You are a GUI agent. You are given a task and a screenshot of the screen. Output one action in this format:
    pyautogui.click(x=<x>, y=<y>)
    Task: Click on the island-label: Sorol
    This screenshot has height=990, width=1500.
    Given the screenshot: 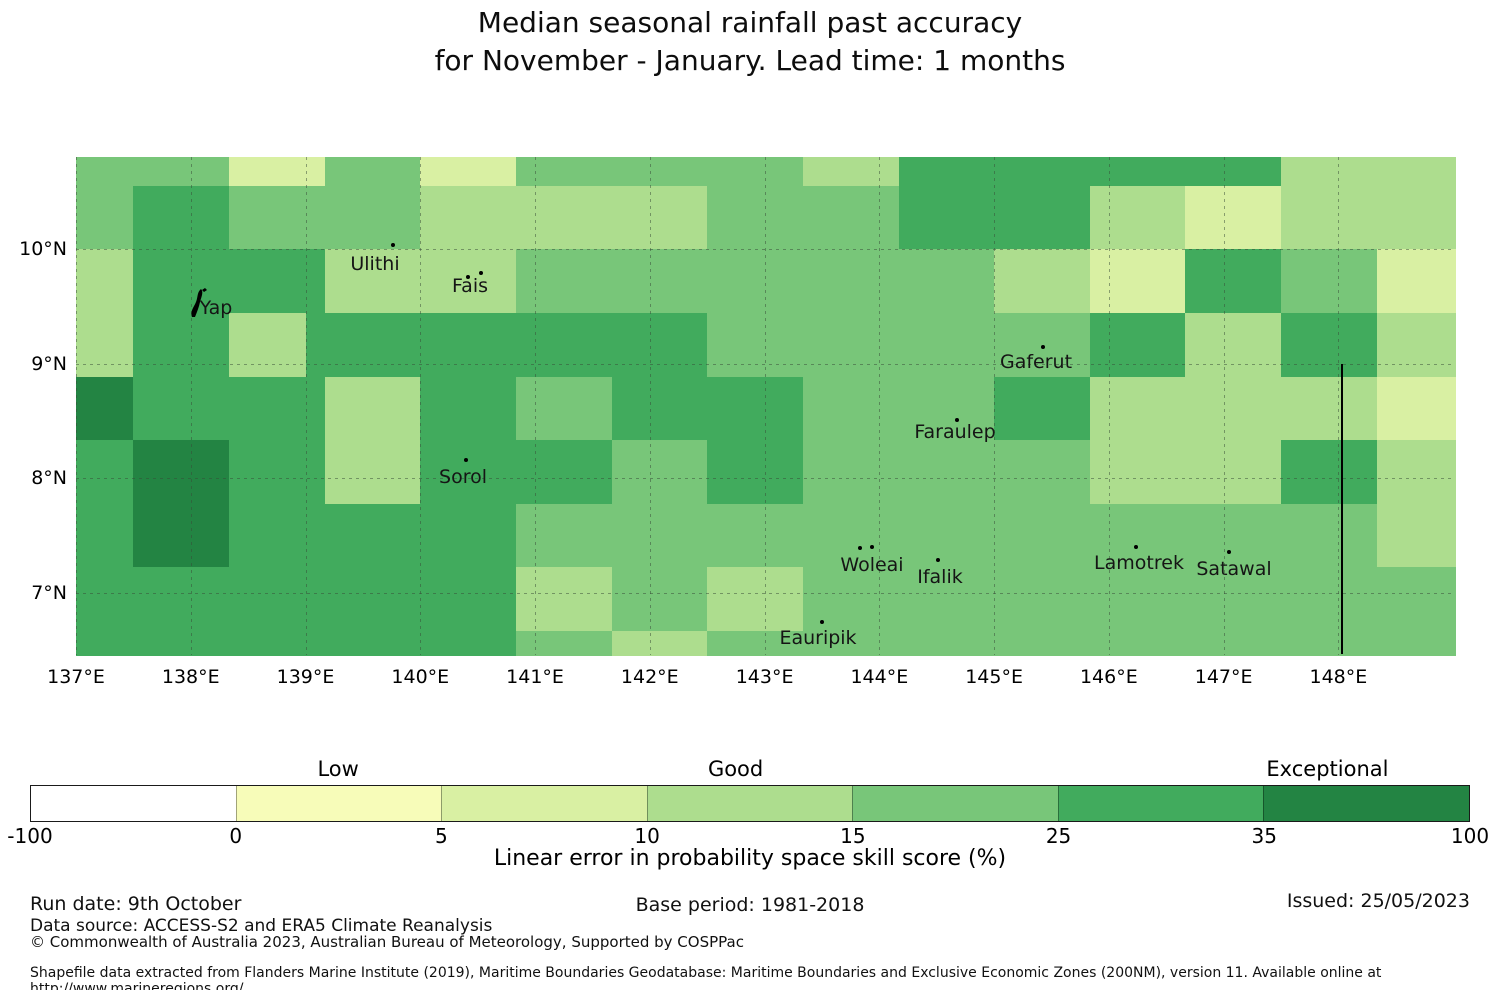 What is the action you would take?
    pyautogui.click(x=463, y=477)
    